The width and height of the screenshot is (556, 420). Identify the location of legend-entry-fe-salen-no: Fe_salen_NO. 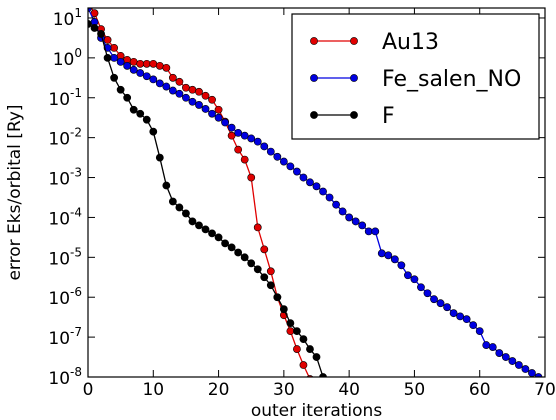
(415, 79).